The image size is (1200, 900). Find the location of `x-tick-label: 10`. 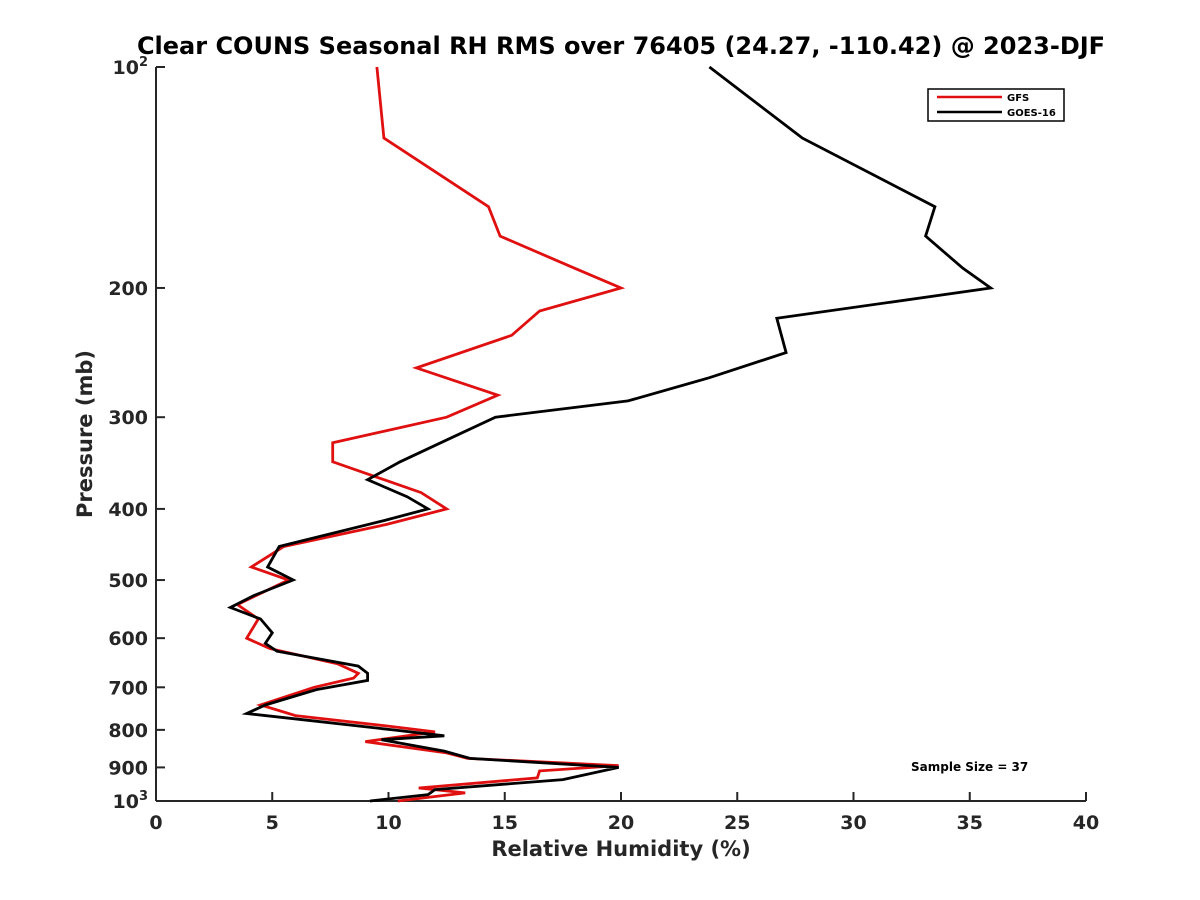

x-tick-label: 10 is located at coordinates (388, 823).